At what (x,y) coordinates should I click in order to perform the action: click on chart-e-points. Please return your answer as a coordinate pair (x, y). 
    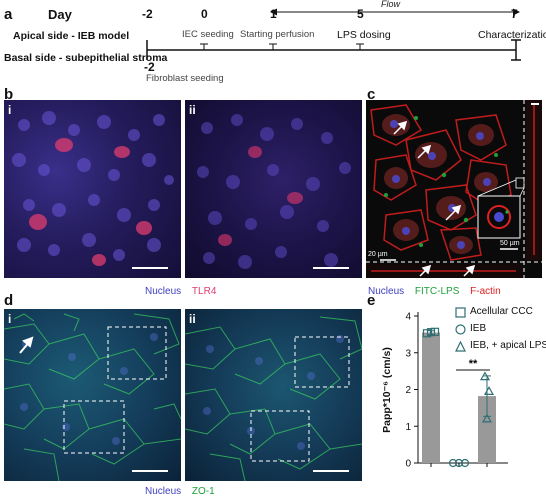
    Looking at the image, I should click on (458, 397).